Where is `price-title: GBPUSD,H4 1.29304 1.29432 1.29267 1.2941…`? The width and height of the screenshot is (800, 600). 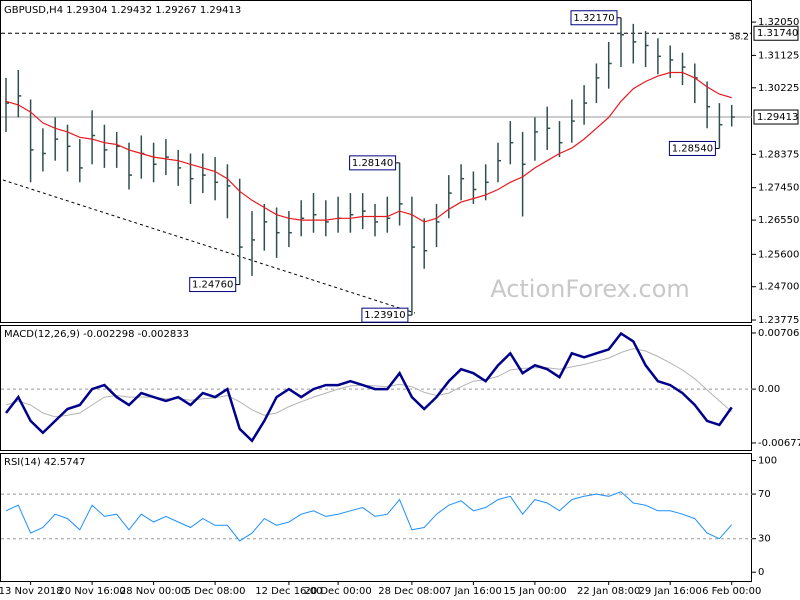 price-title: GBPUSD,H4 1.29304 1.29432 1.29267 1.2941… is located at coordinates (122, 10).